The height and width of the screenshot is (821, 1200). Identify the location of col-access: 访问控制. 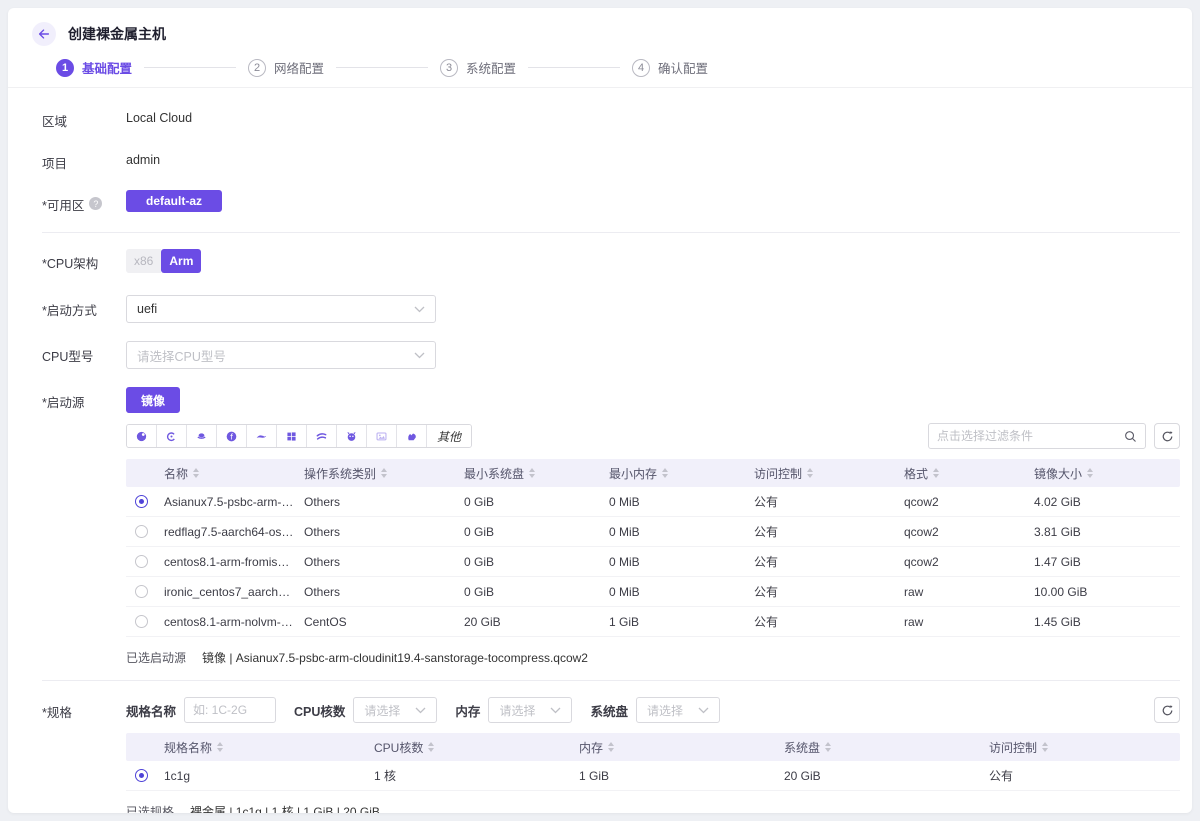
(778, 473).